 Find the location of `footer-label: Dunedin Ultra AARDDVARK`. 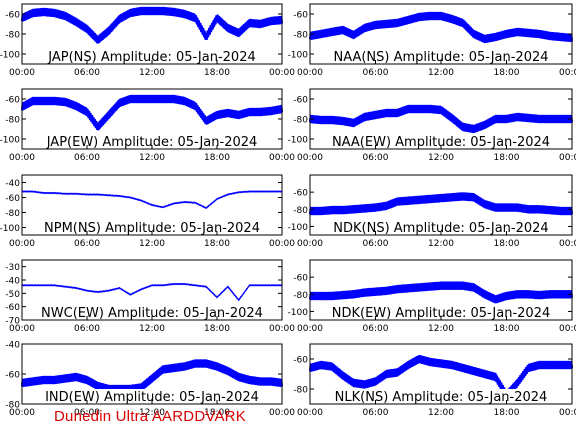

footer-label: Dunedin Ultra AARDDVARK is located at coordinates (150, 416).